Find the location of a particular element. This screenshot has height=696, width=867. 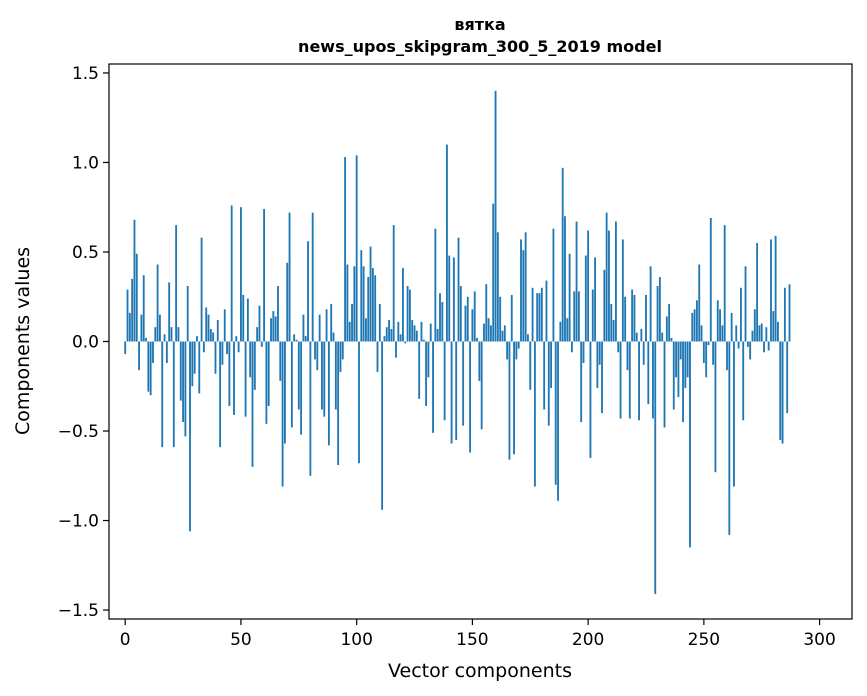

x-tick-label: 50 is located at coordinates (241, 640).